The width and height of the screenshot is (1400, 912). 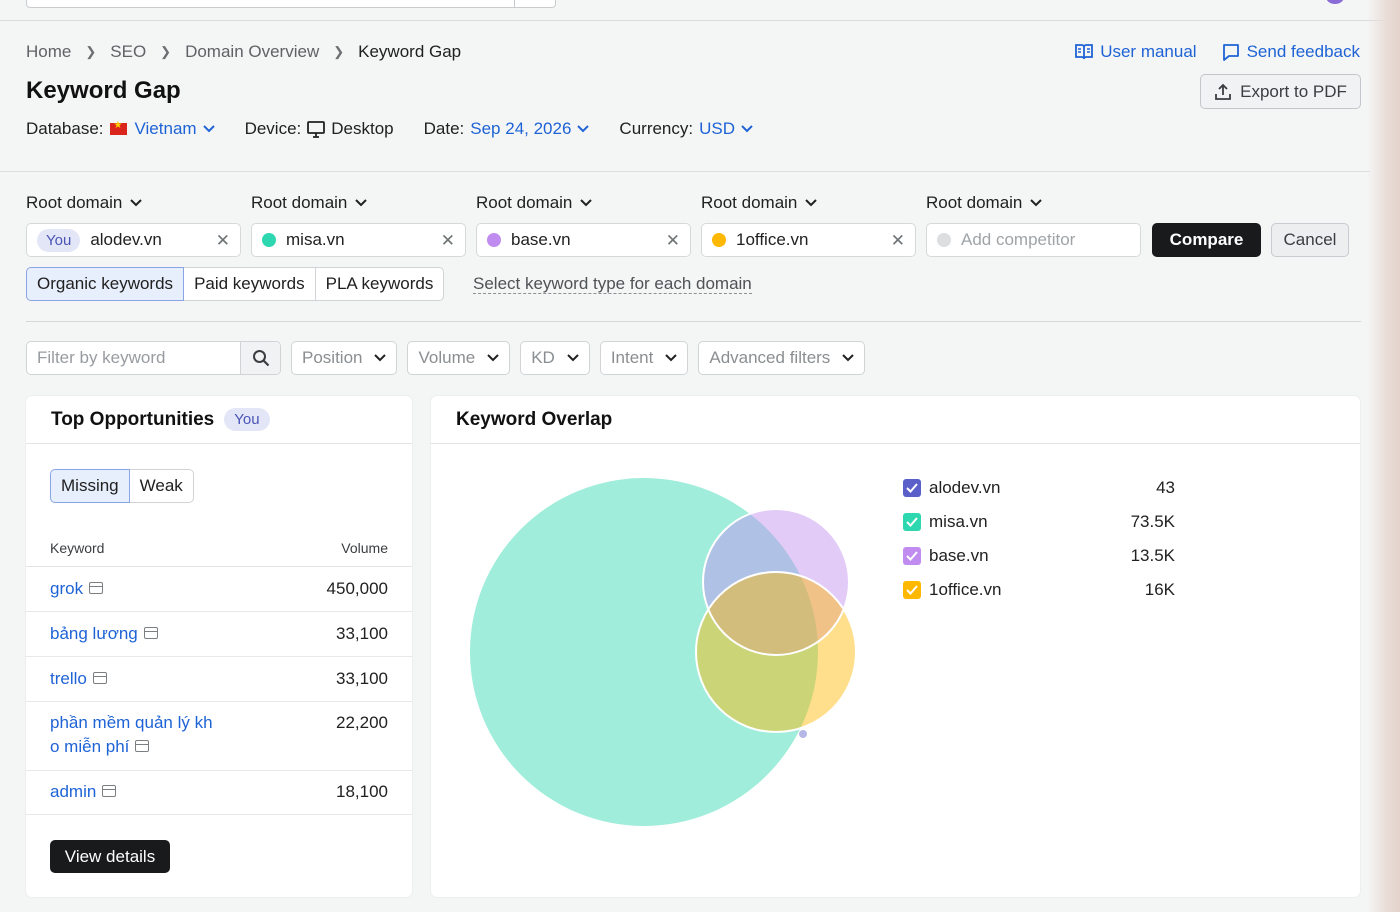 I want to click on venn-diagram, so click(x=663, y=652).